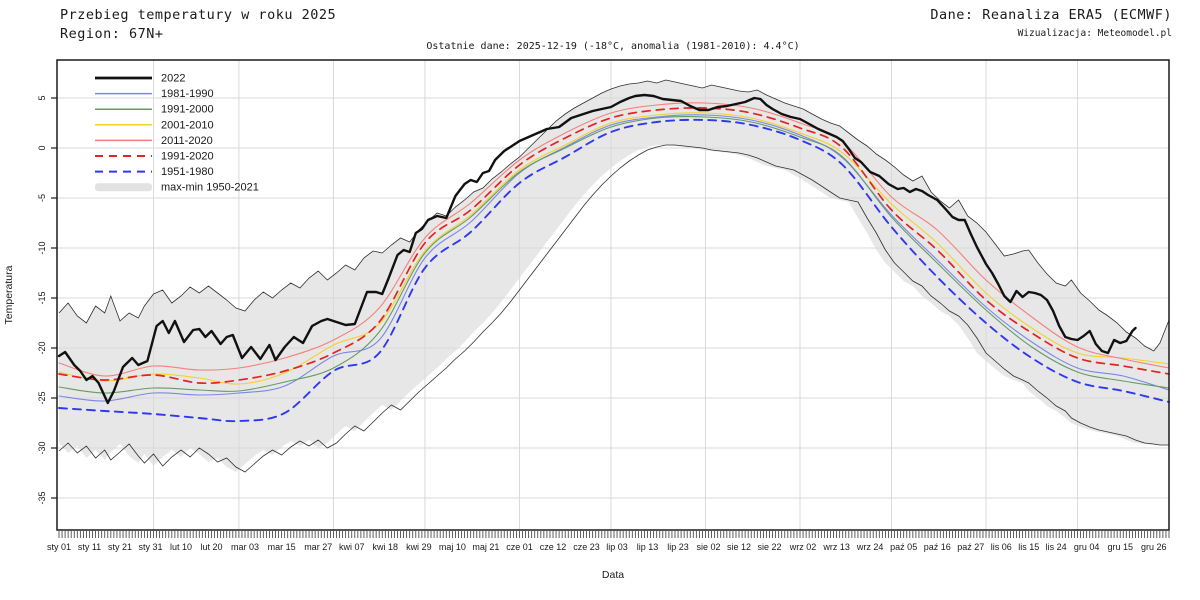 The image size is (1200, 600). I want to click on y-tick-label: -20, so click(42, 347).